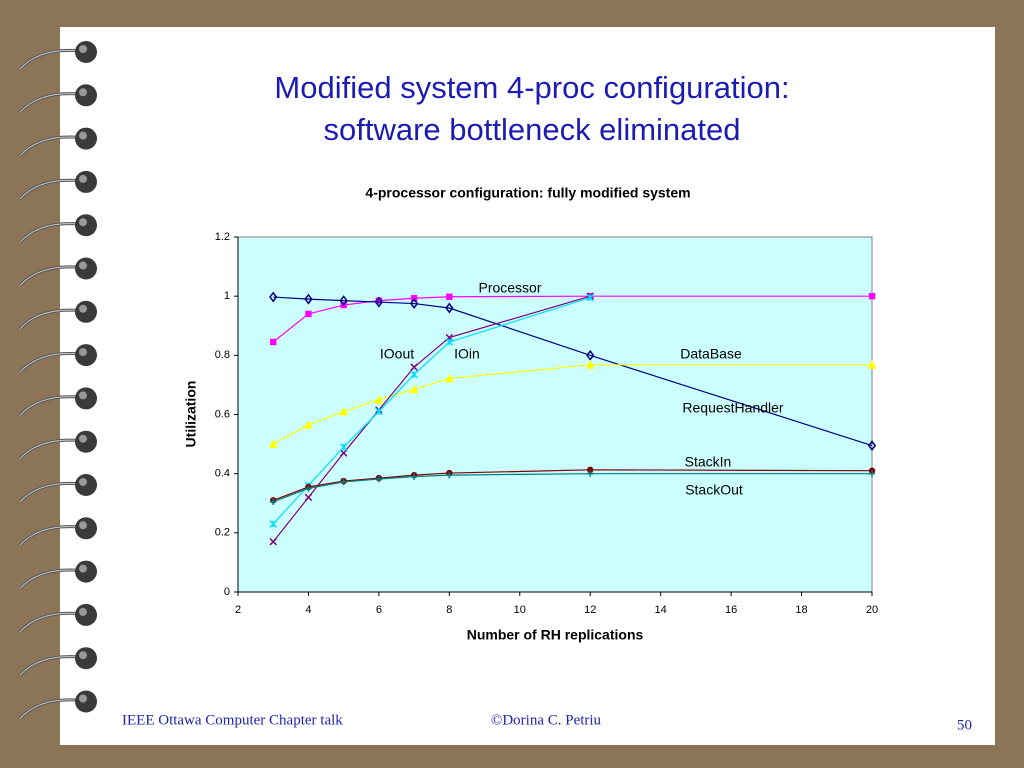 Image resolution: width=1024 pixels, height=768 pixels. What do you see at coordinates (555, 635) in the screenshot?
I see `x-axis-label: Number of RH replications` at bounding box center [555, 635].